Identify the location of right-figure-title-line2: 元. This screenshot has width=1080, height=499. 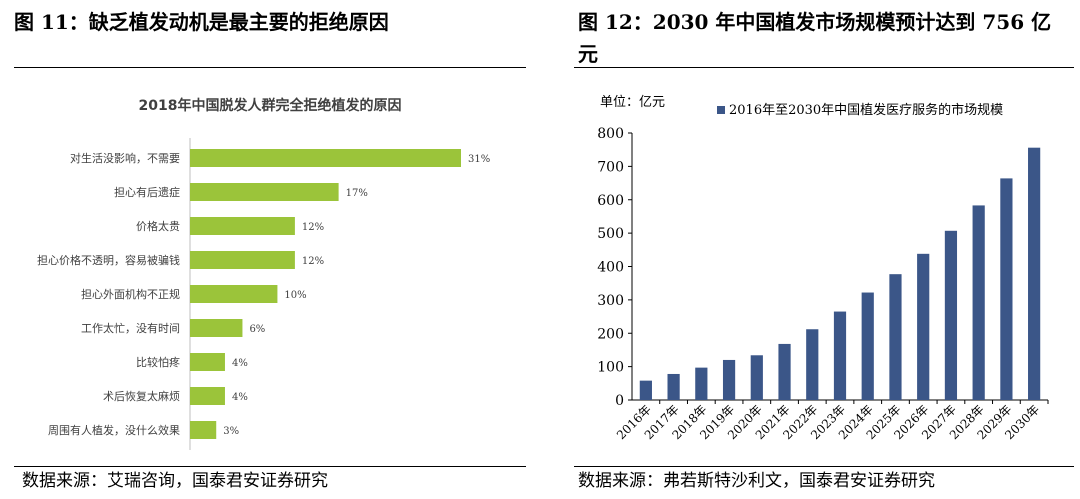
(588, 54).